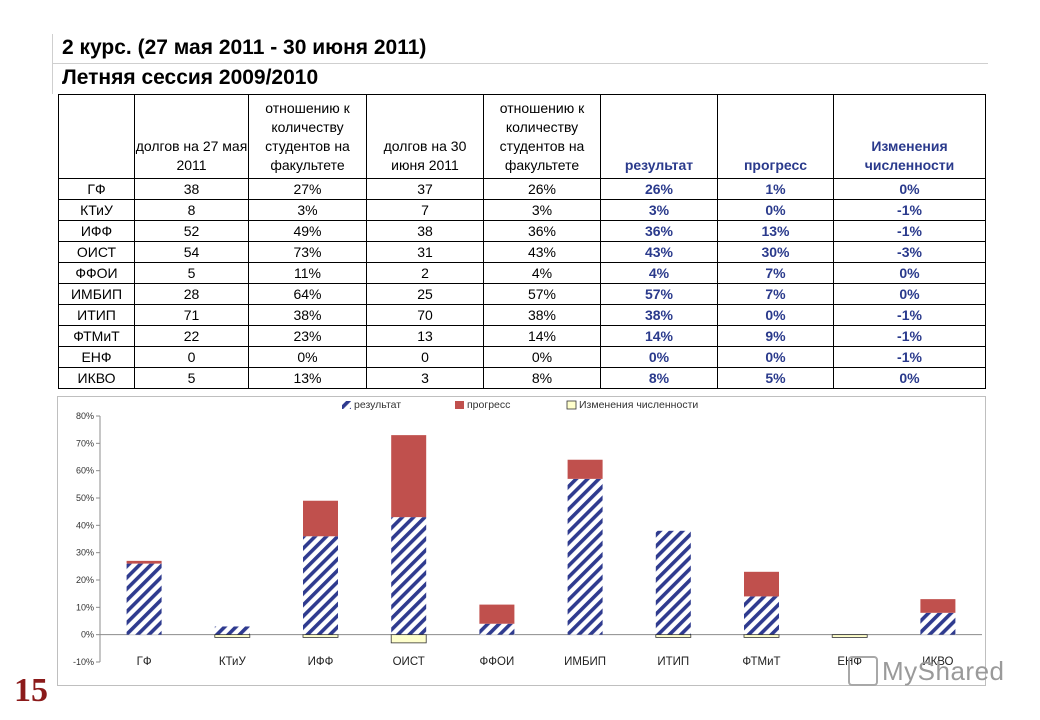 The height and width of the screenshot is (720, 1040). What do you see at coordinates (191, 189) in the screenshot?
I see `table-cell: 38` at bounding box center [191, 189].